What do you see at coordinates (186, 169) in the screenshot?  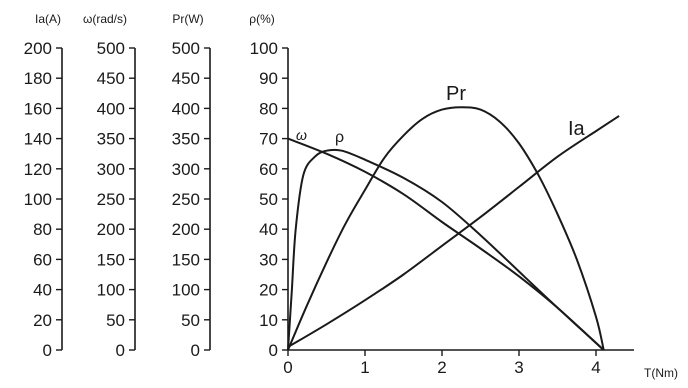 I see `y-tick-label-pr: 300` at bounding box center [186, 169].